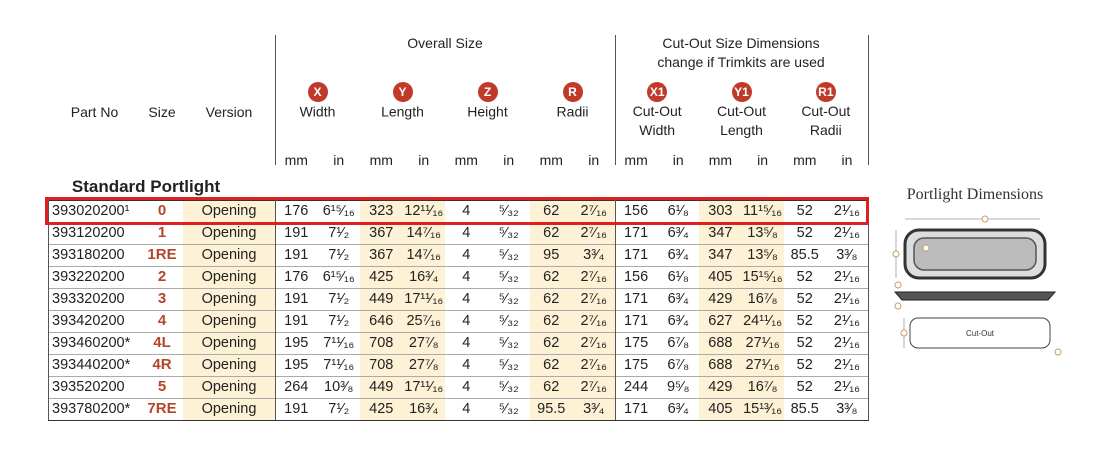 This screenshot has height=454, width=1093. What do you see at coordinates (594, 255) in the screenshot?
I see `table-cell: 3³⁄₄` at bounding box center [594, 255].